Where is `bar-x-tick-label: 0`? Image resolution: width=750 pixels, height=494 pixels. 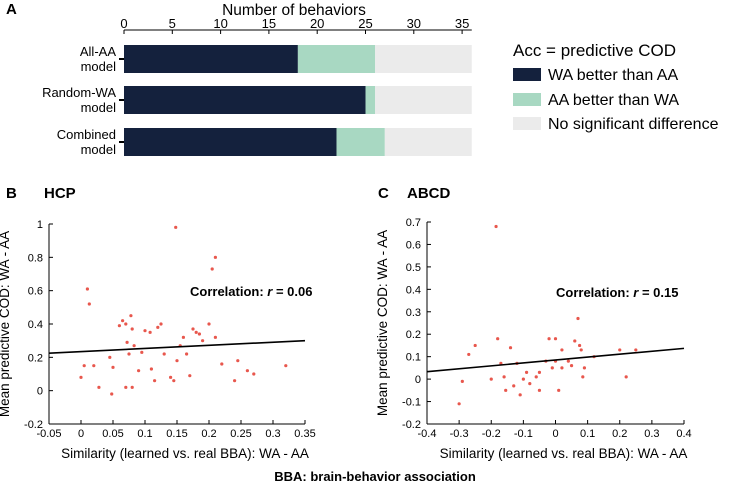
bar-x-tick-label: 0 is located at coordinates (123, 23).